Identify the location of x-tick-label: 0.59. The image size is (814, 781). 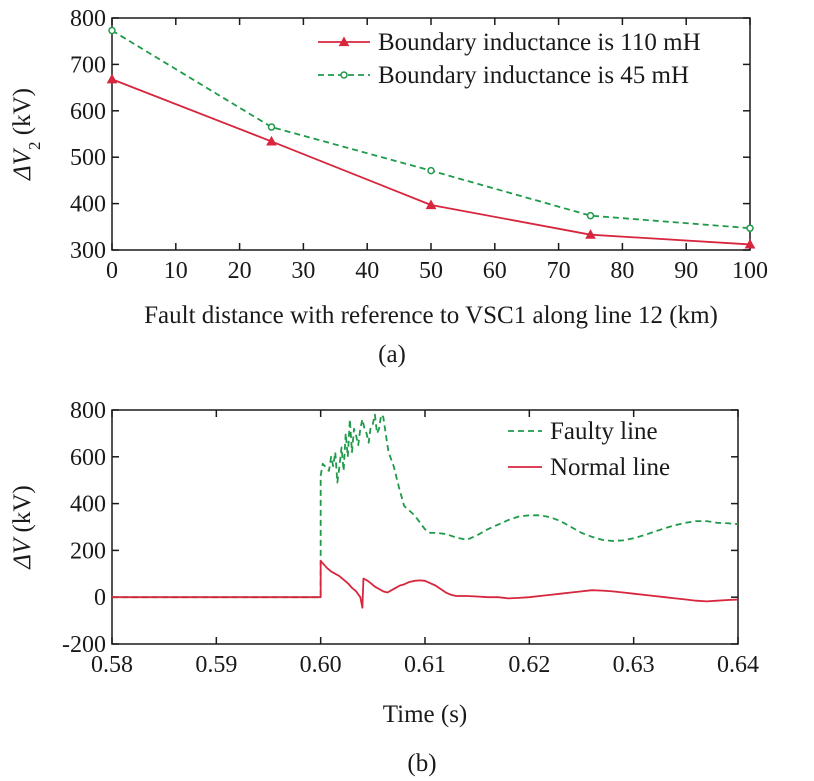
(216, 665).